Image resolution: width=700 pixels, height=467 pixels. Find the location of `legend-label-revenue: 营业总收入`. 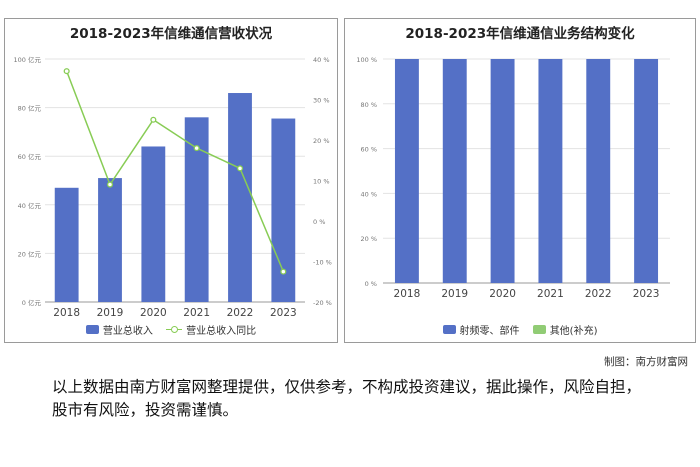

legend-label-revenue: 营业总收入 is located at coordinates (127, 331).